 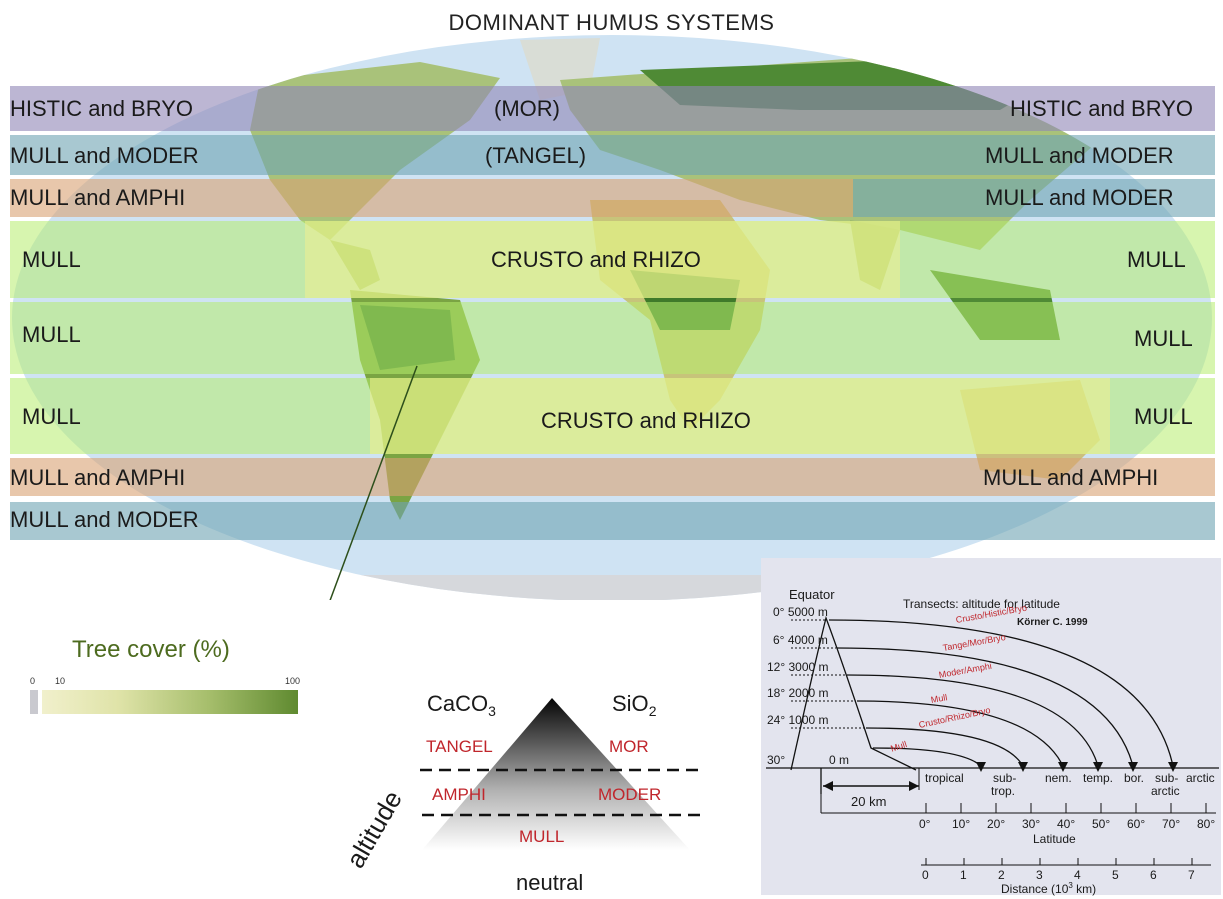 What do you see at coordinates (98, 477) in the screenshot?
I see `label-mull-amphi-left-2: MULL and AMPHI` at bounding box center [98, 477].